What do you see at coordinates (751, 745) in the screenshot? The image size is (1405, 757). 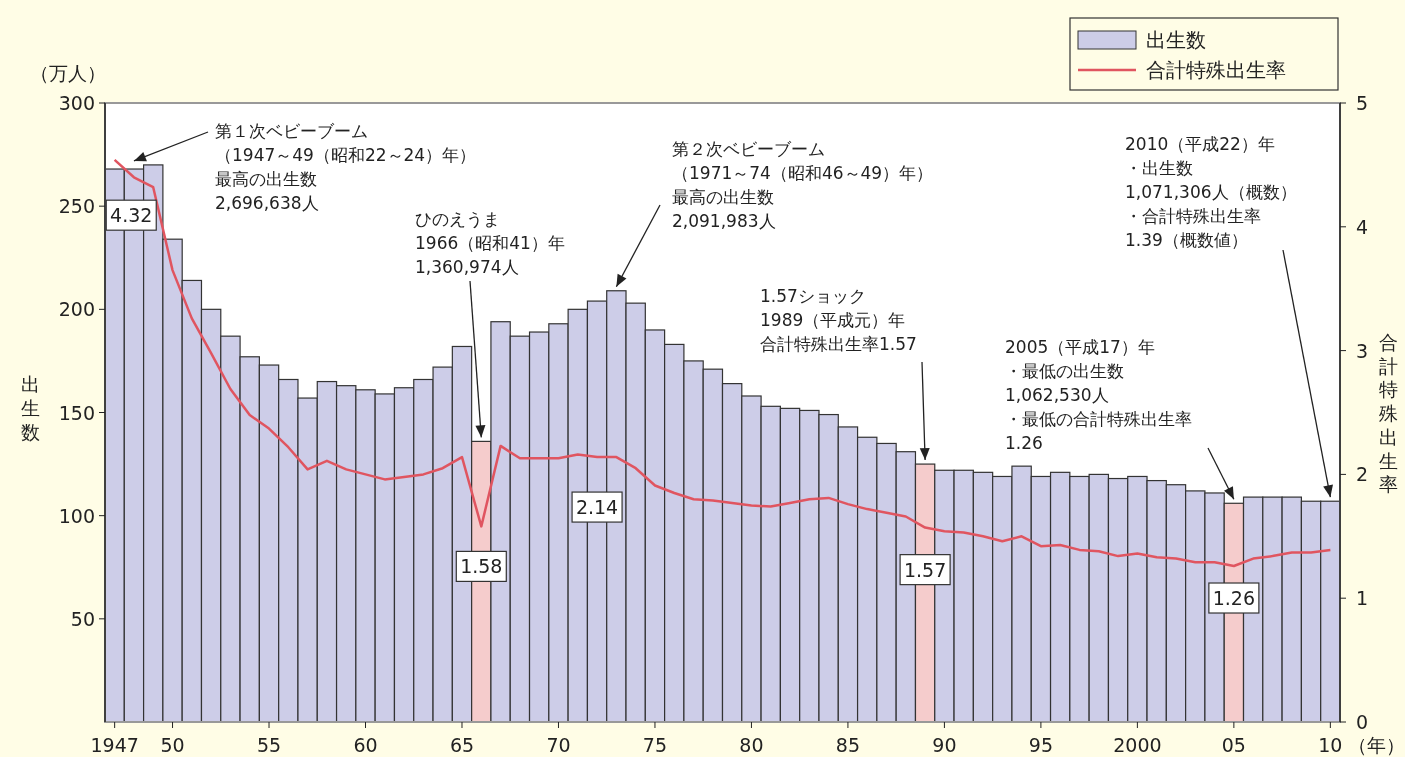 I see `x-tick-label: 80` at bounding box center [751, 745].